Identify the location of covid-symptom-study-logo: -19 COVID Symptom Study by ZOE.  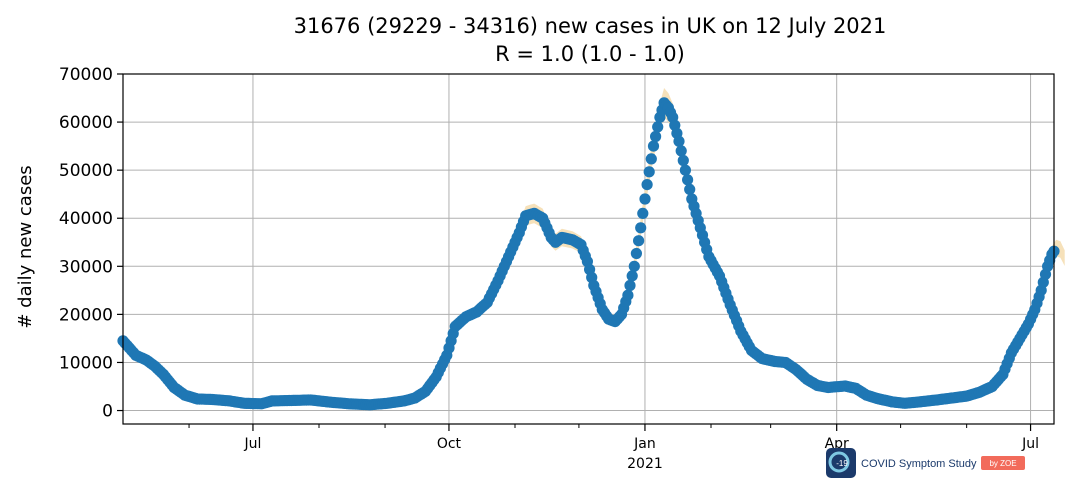
(925, 463).